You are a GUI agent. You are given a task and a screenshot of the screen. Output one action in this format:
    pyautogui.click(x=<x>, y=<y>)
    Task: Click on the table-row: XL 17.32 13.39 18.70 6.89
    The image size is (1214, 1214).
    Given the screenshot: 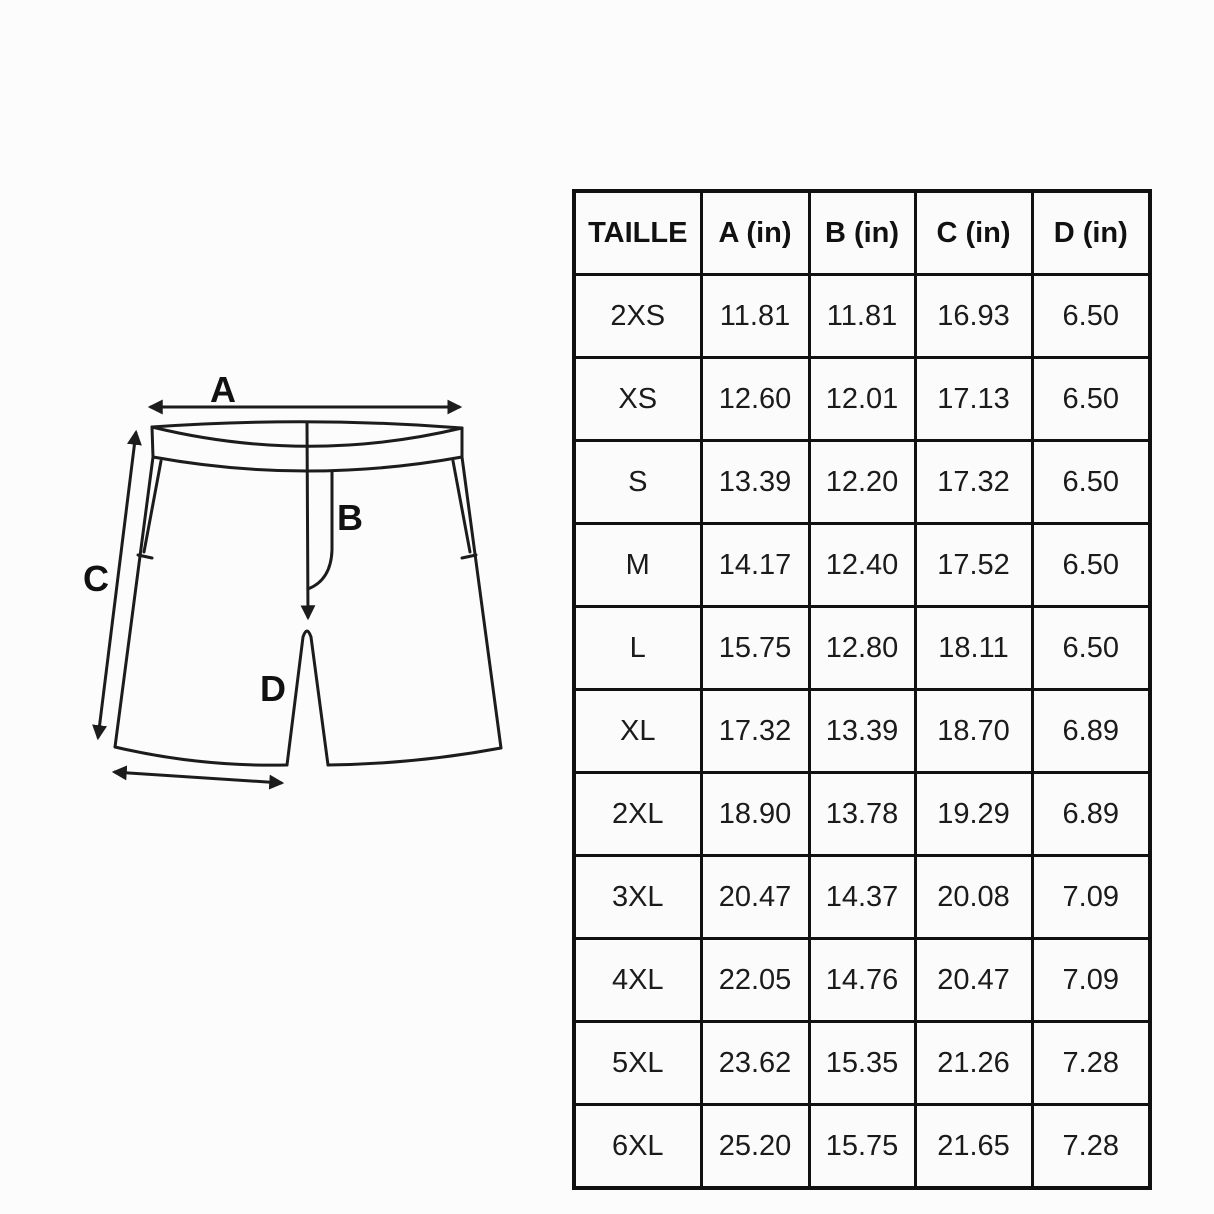 What is the action you would take?
    pyautogui.click(x=862, y=731)
    